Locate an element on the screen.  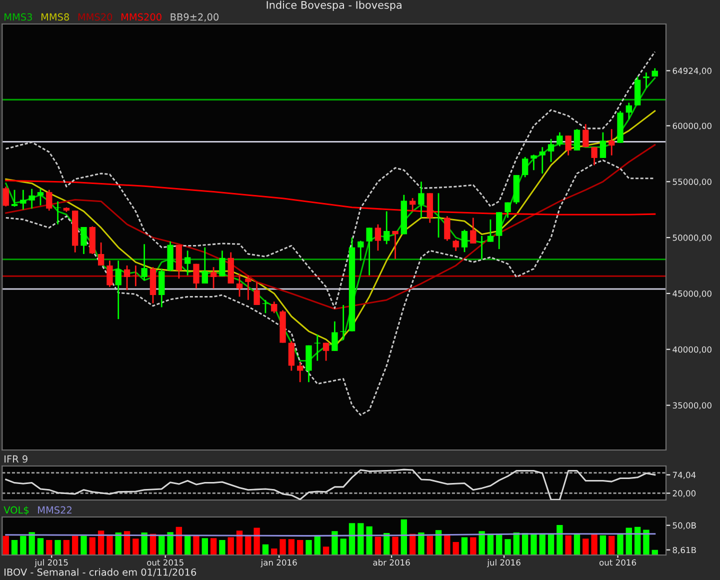
y-tick-label: 74,04 is located at coordinates (684, 475).